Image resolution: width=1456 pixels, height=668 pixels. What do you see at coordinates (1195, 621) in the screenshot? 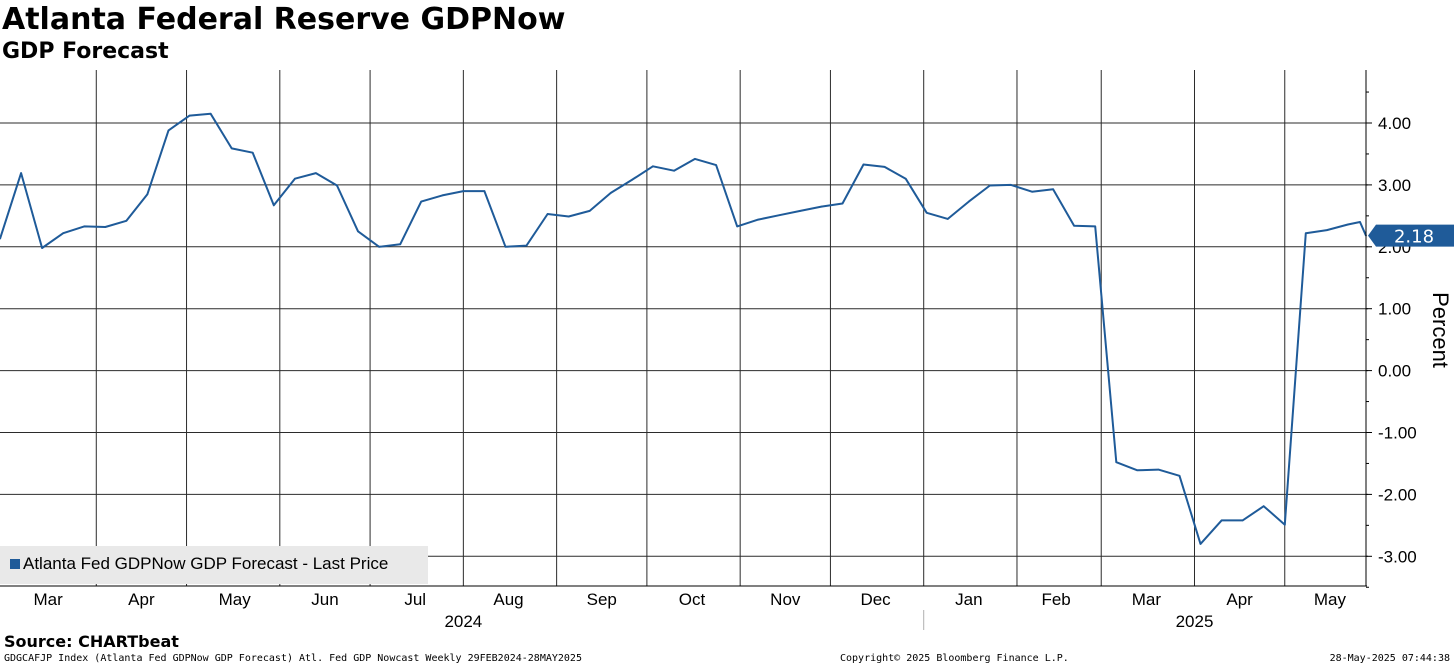
I see `year-label: 2025` at bounding box center [1195, 621].